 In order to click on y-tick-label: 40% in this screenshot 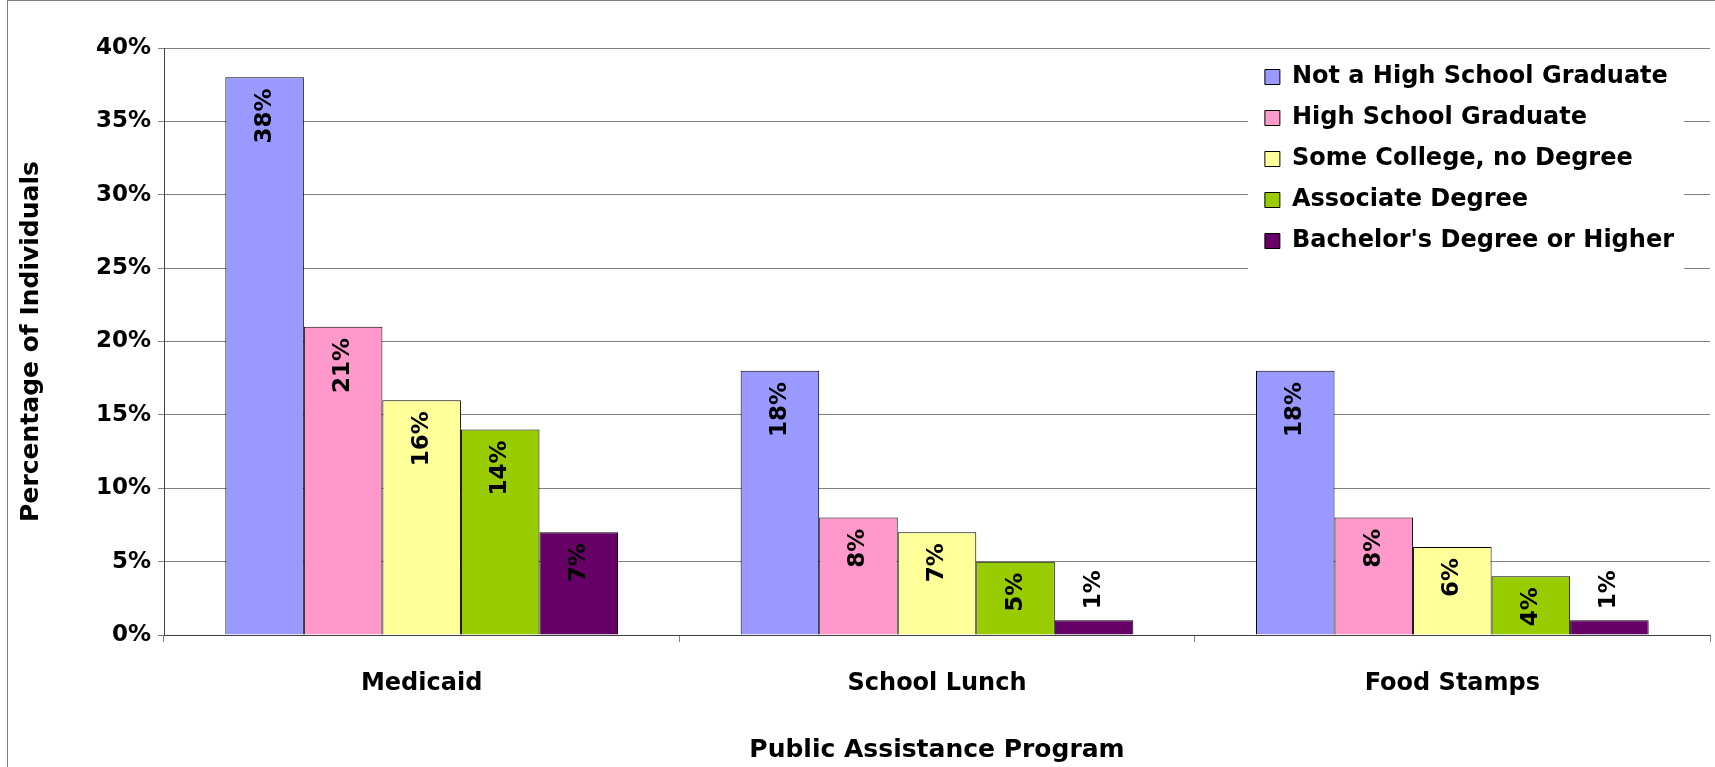, I will do `click(123, 45)`.